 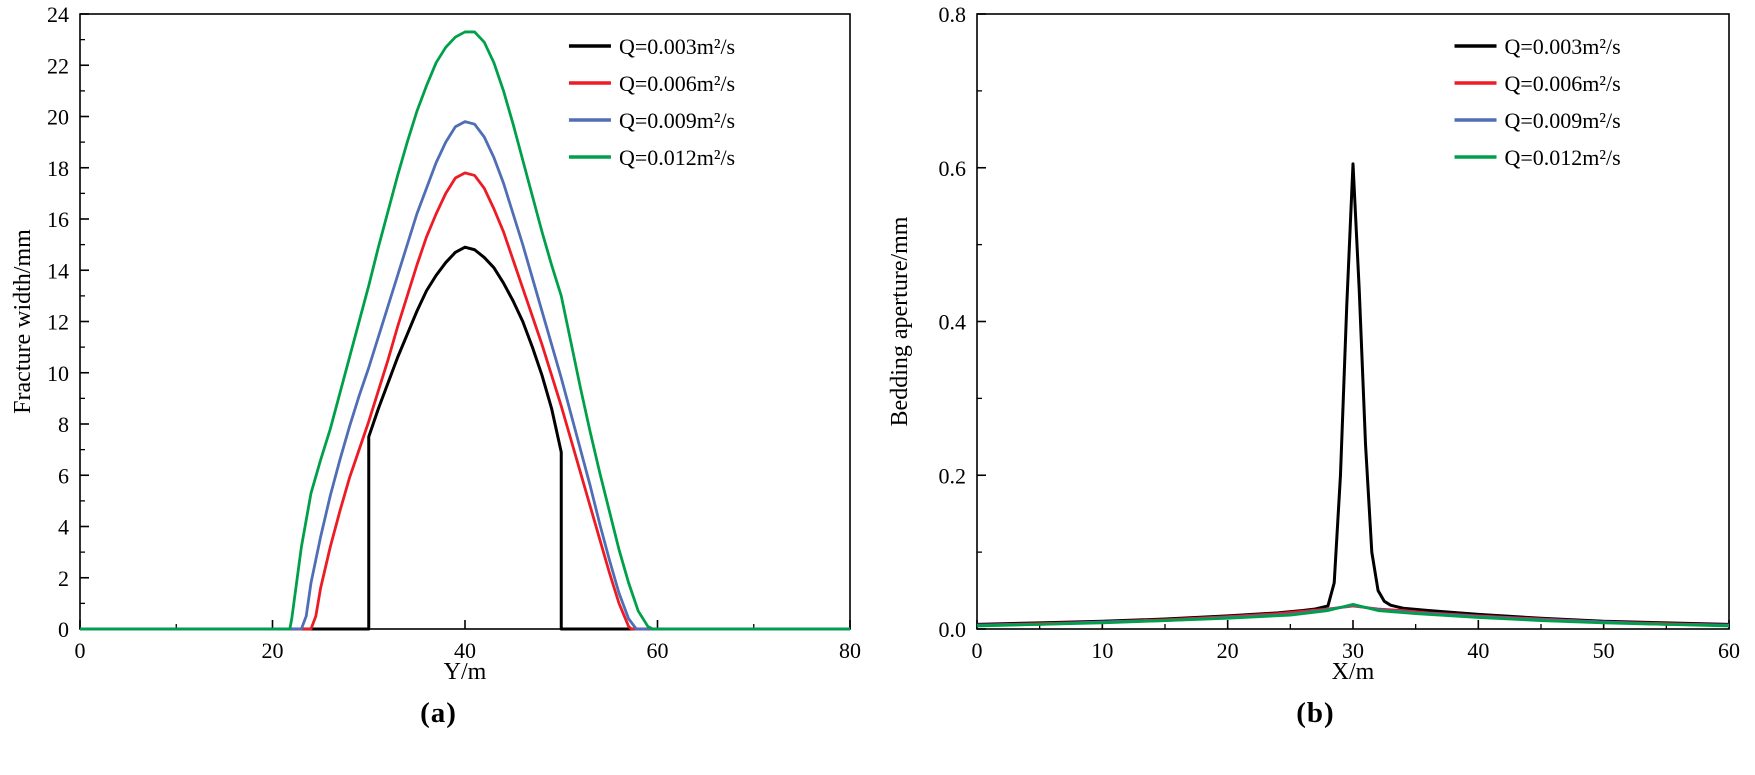 I want to click on svg-text: 30, so click(x=1353, y=650).